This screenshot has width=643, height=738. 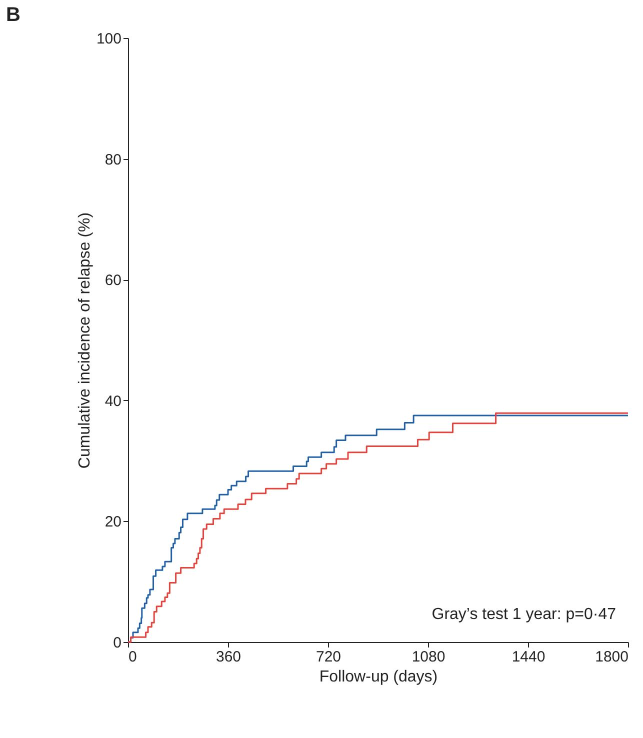 What do you see at coordinates (329, 657) in the screenshot?
I see `x-tick-label: 720` at bounding box center [329, 657].